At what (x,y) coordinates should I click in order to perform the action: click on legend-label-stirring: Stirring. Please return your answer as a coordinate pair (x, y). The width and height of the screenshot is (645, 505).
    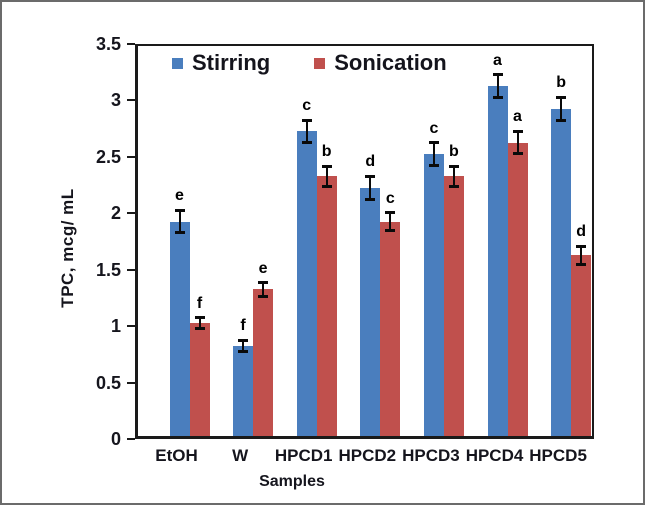
    Looking at the image, I should click on (231, 62).